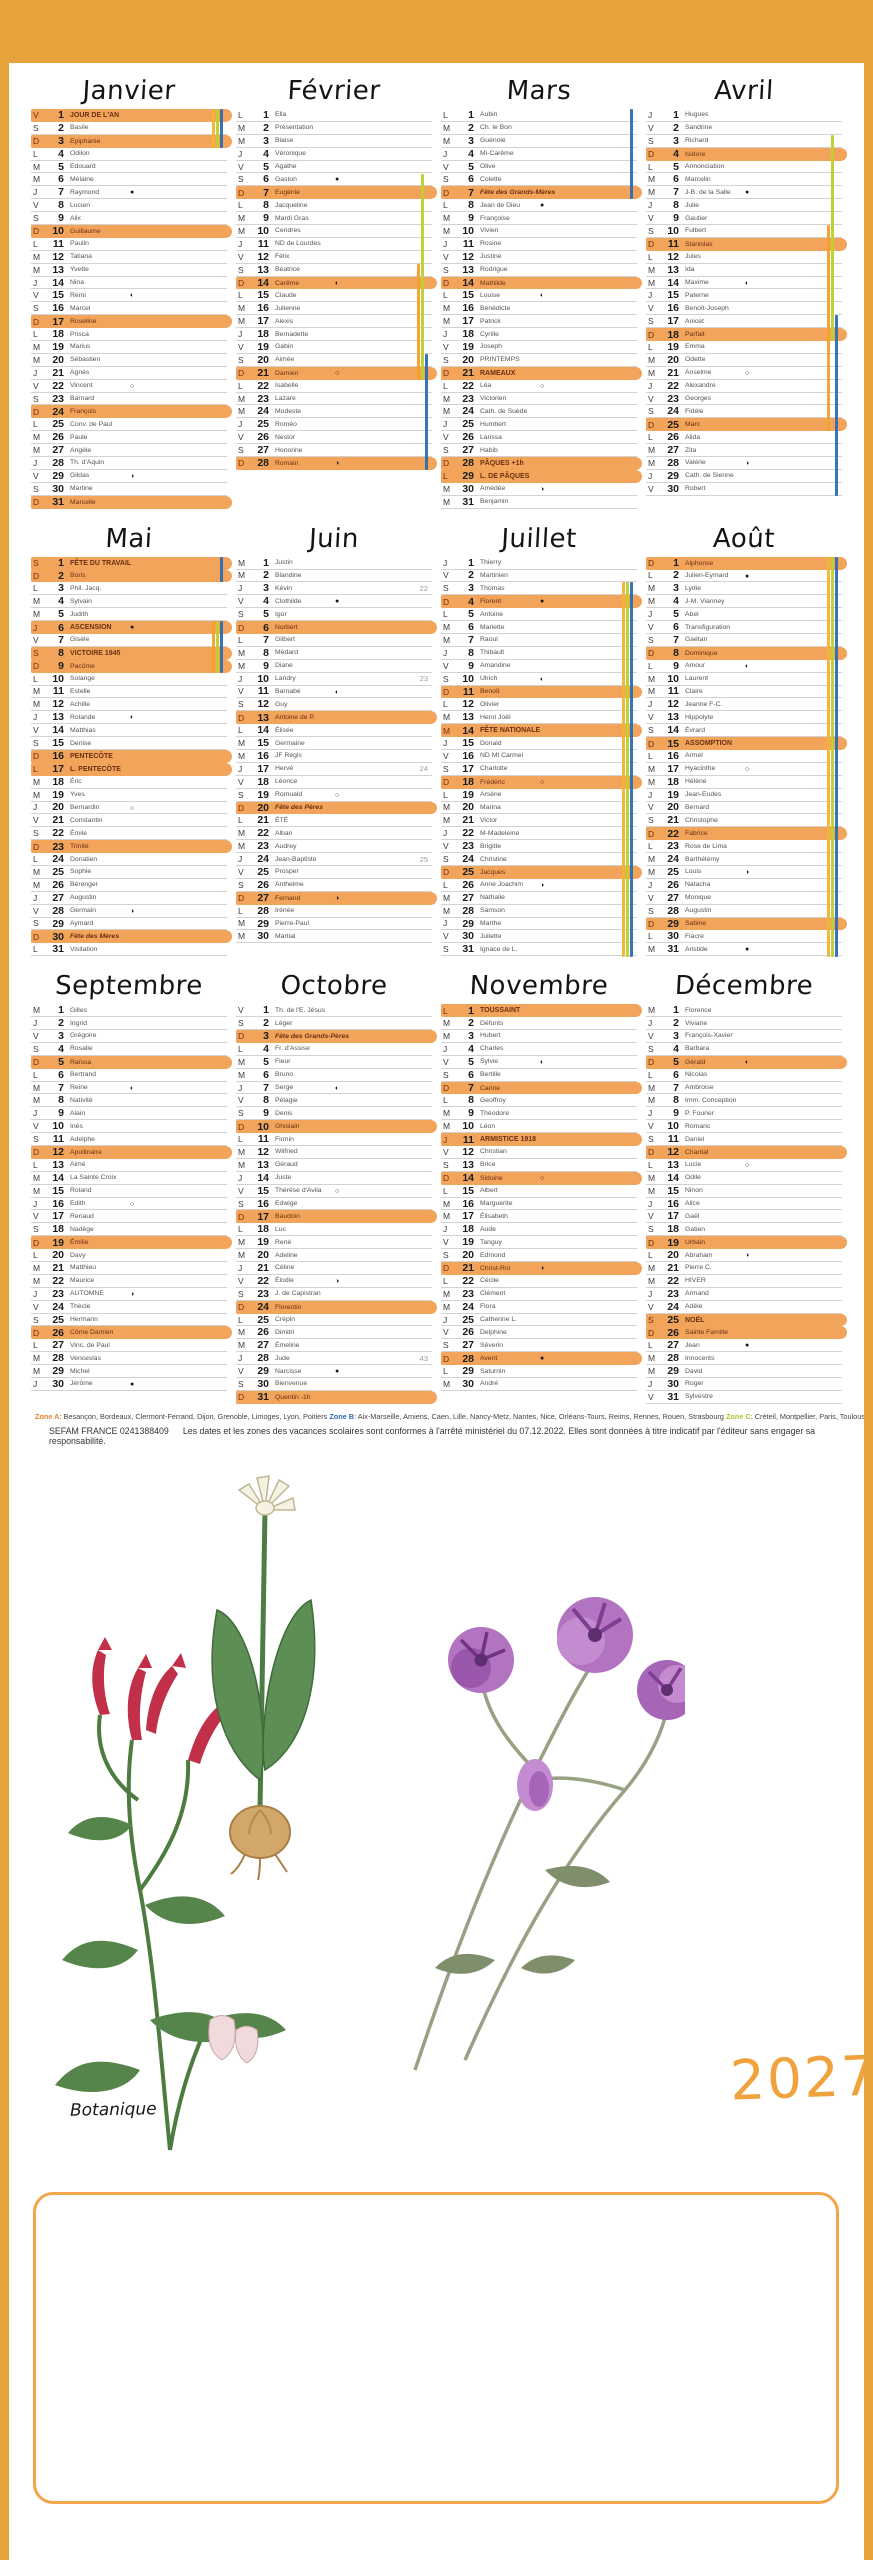 The image size is (873, 2560). I want to click on saint-name: Humbert, so click(493, 424).